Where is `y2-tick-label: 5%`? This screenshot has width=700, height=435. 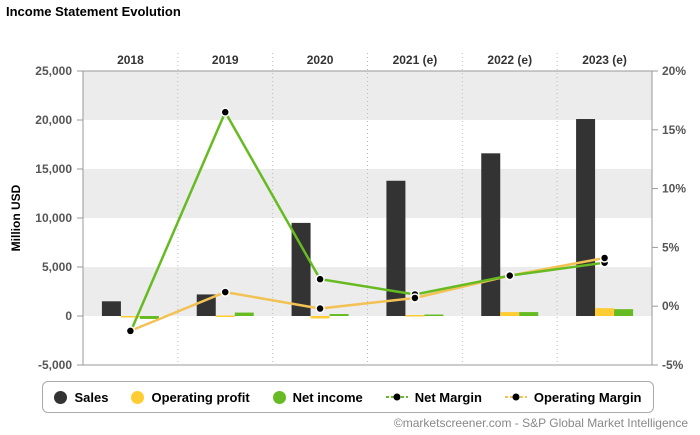 y2-tick-label: 5% is located at coordinates (671, 247).